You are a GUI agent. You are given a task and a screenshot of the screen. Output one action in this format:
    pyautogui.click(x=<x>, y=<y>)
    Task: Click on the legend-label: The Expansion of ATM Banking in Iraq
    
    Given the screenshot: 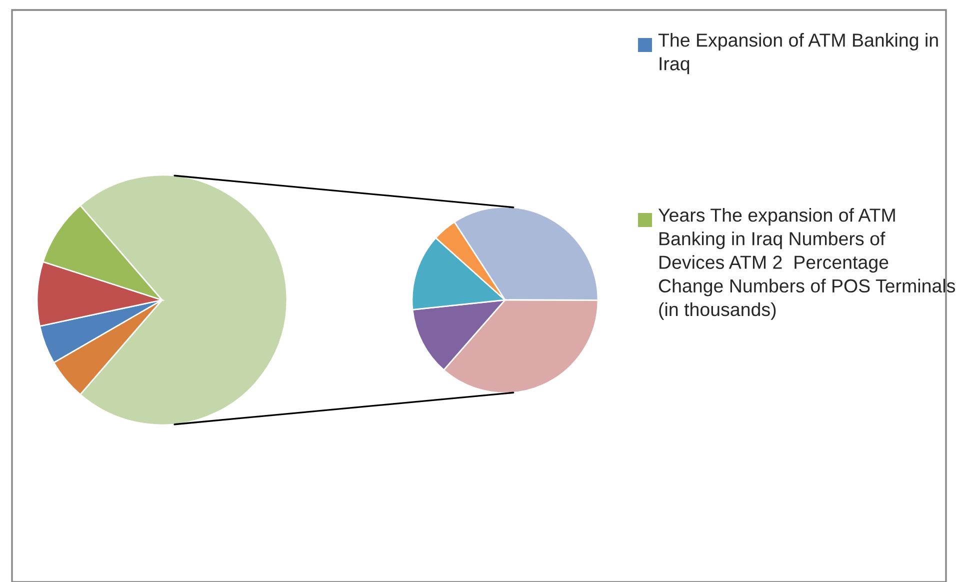 What is the action you would take?
    pyautogui.click(x=798, y=53)
    